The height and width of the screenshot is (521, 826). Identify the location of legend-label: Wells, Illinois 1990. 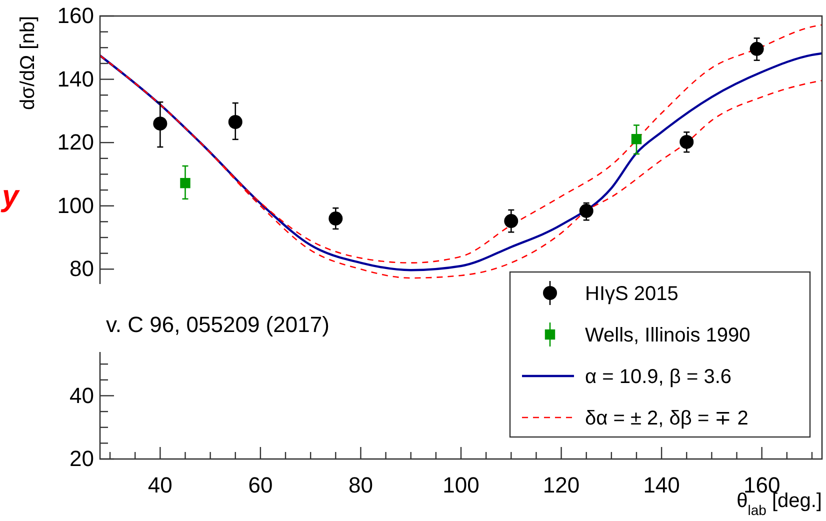
(667, 335).